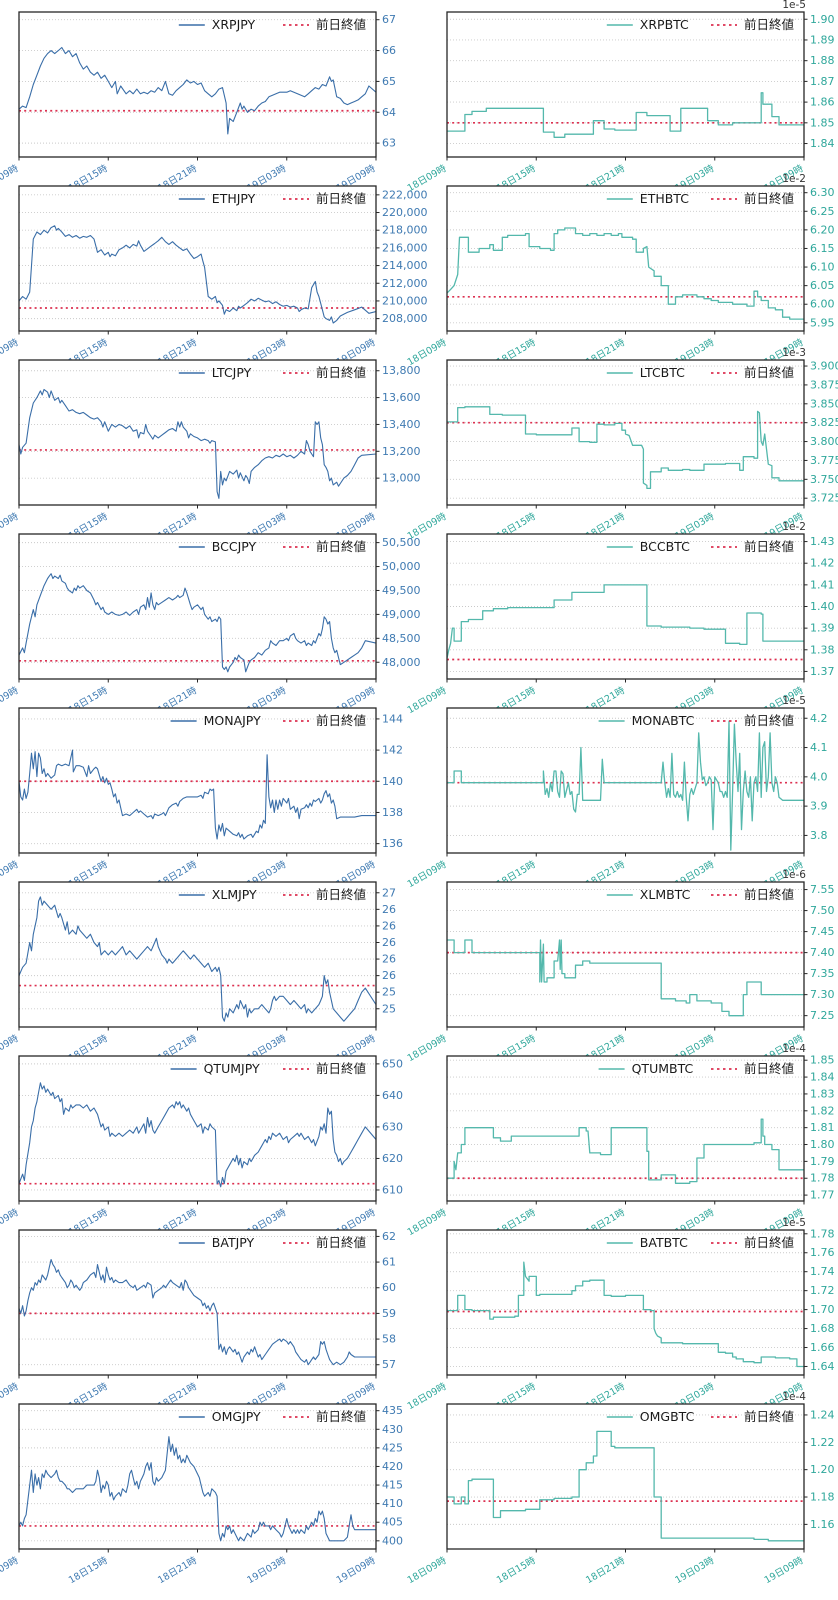 This screenshot has height=1600, width=838. I want to click on y-tick-label: 13,800, so click(401, 370).